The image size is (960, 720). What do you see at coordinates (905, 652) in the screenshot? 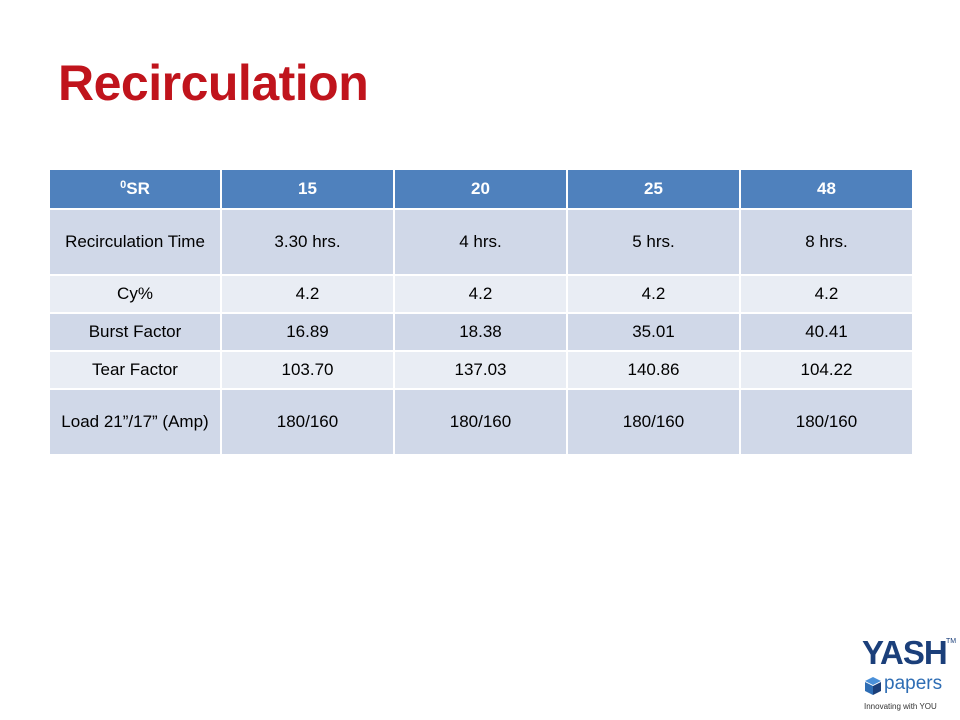
I see `logo-brand: YASH` at bounding box center [905, 652].